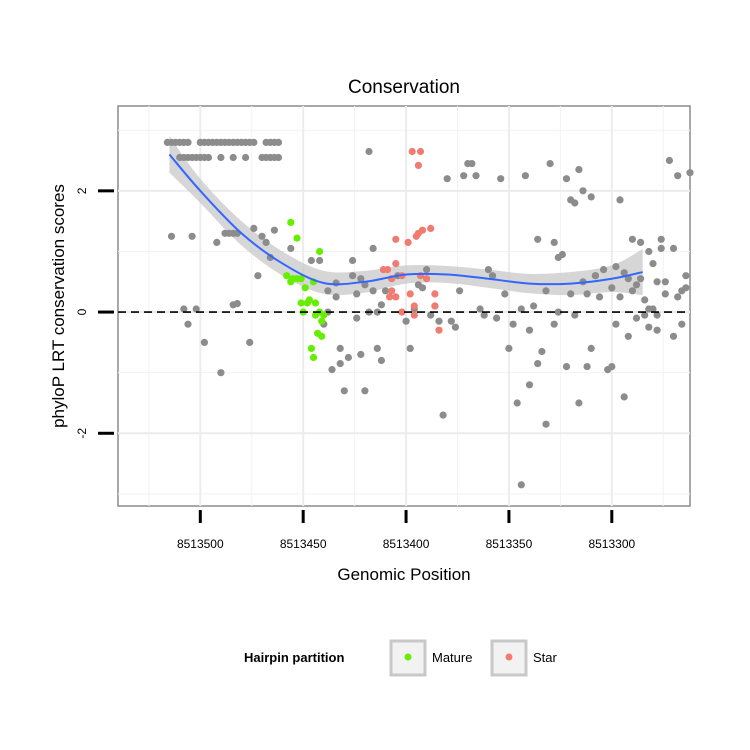 The width and height of the screenshot is (750, 750). I want to click on legend: Hairpin partition Mature Star, so click(401, 658).